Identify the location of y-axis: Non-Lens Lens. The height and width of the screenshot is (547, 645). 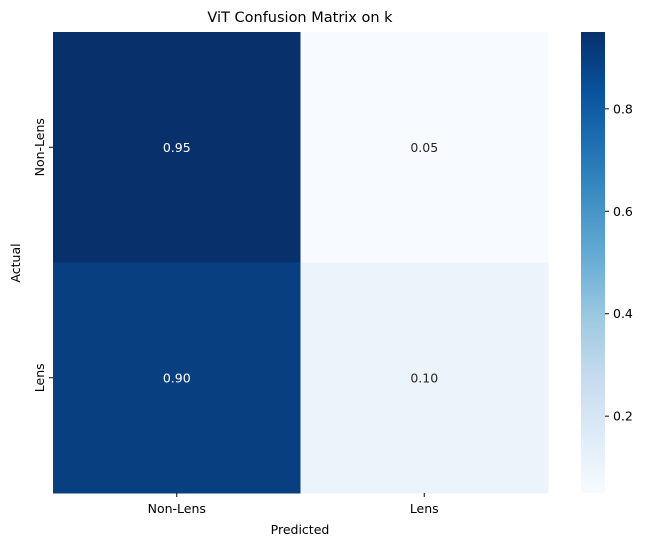
(42, 255).